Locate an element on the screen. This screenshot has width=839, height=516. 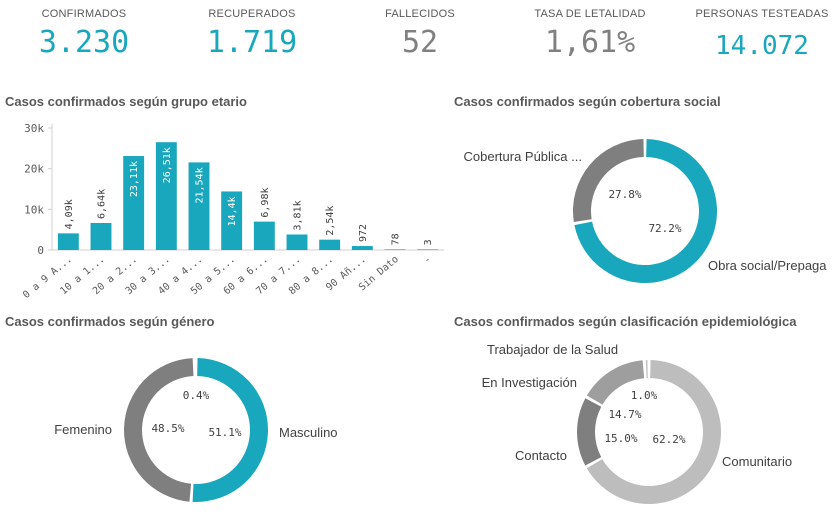
slice-percent-label: 62.2% is located at coordinates (668, 439).